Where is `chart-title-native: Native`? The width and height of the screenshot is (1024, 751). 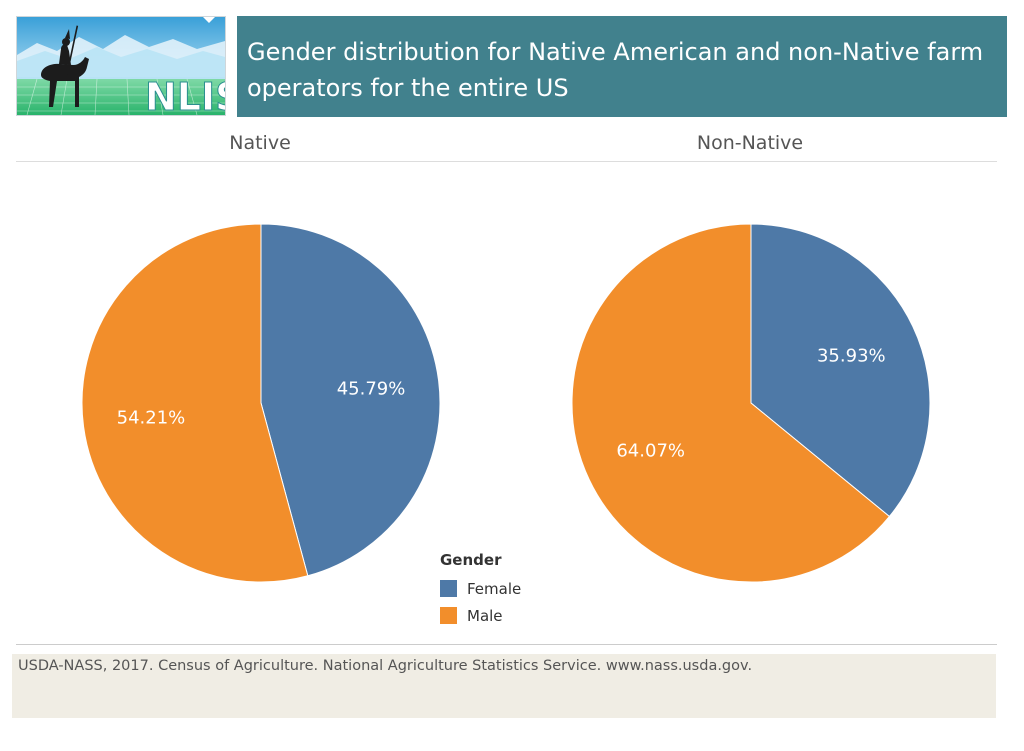 chart-title-native: Native is located at coordinates (260, 143).